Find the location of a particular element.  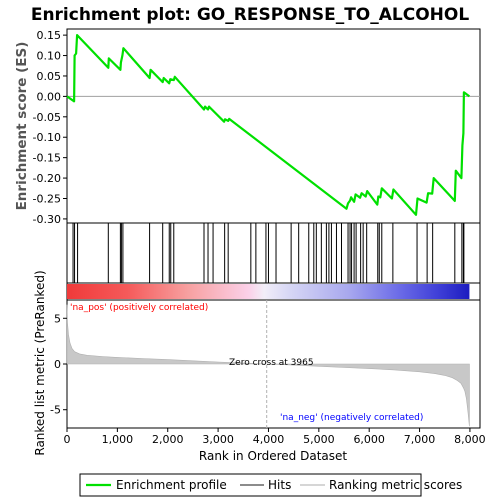

chart-title: Enrichment plot: GO_RESPONSE_TO_ALCOHOL is located at coordinates (250, 15).